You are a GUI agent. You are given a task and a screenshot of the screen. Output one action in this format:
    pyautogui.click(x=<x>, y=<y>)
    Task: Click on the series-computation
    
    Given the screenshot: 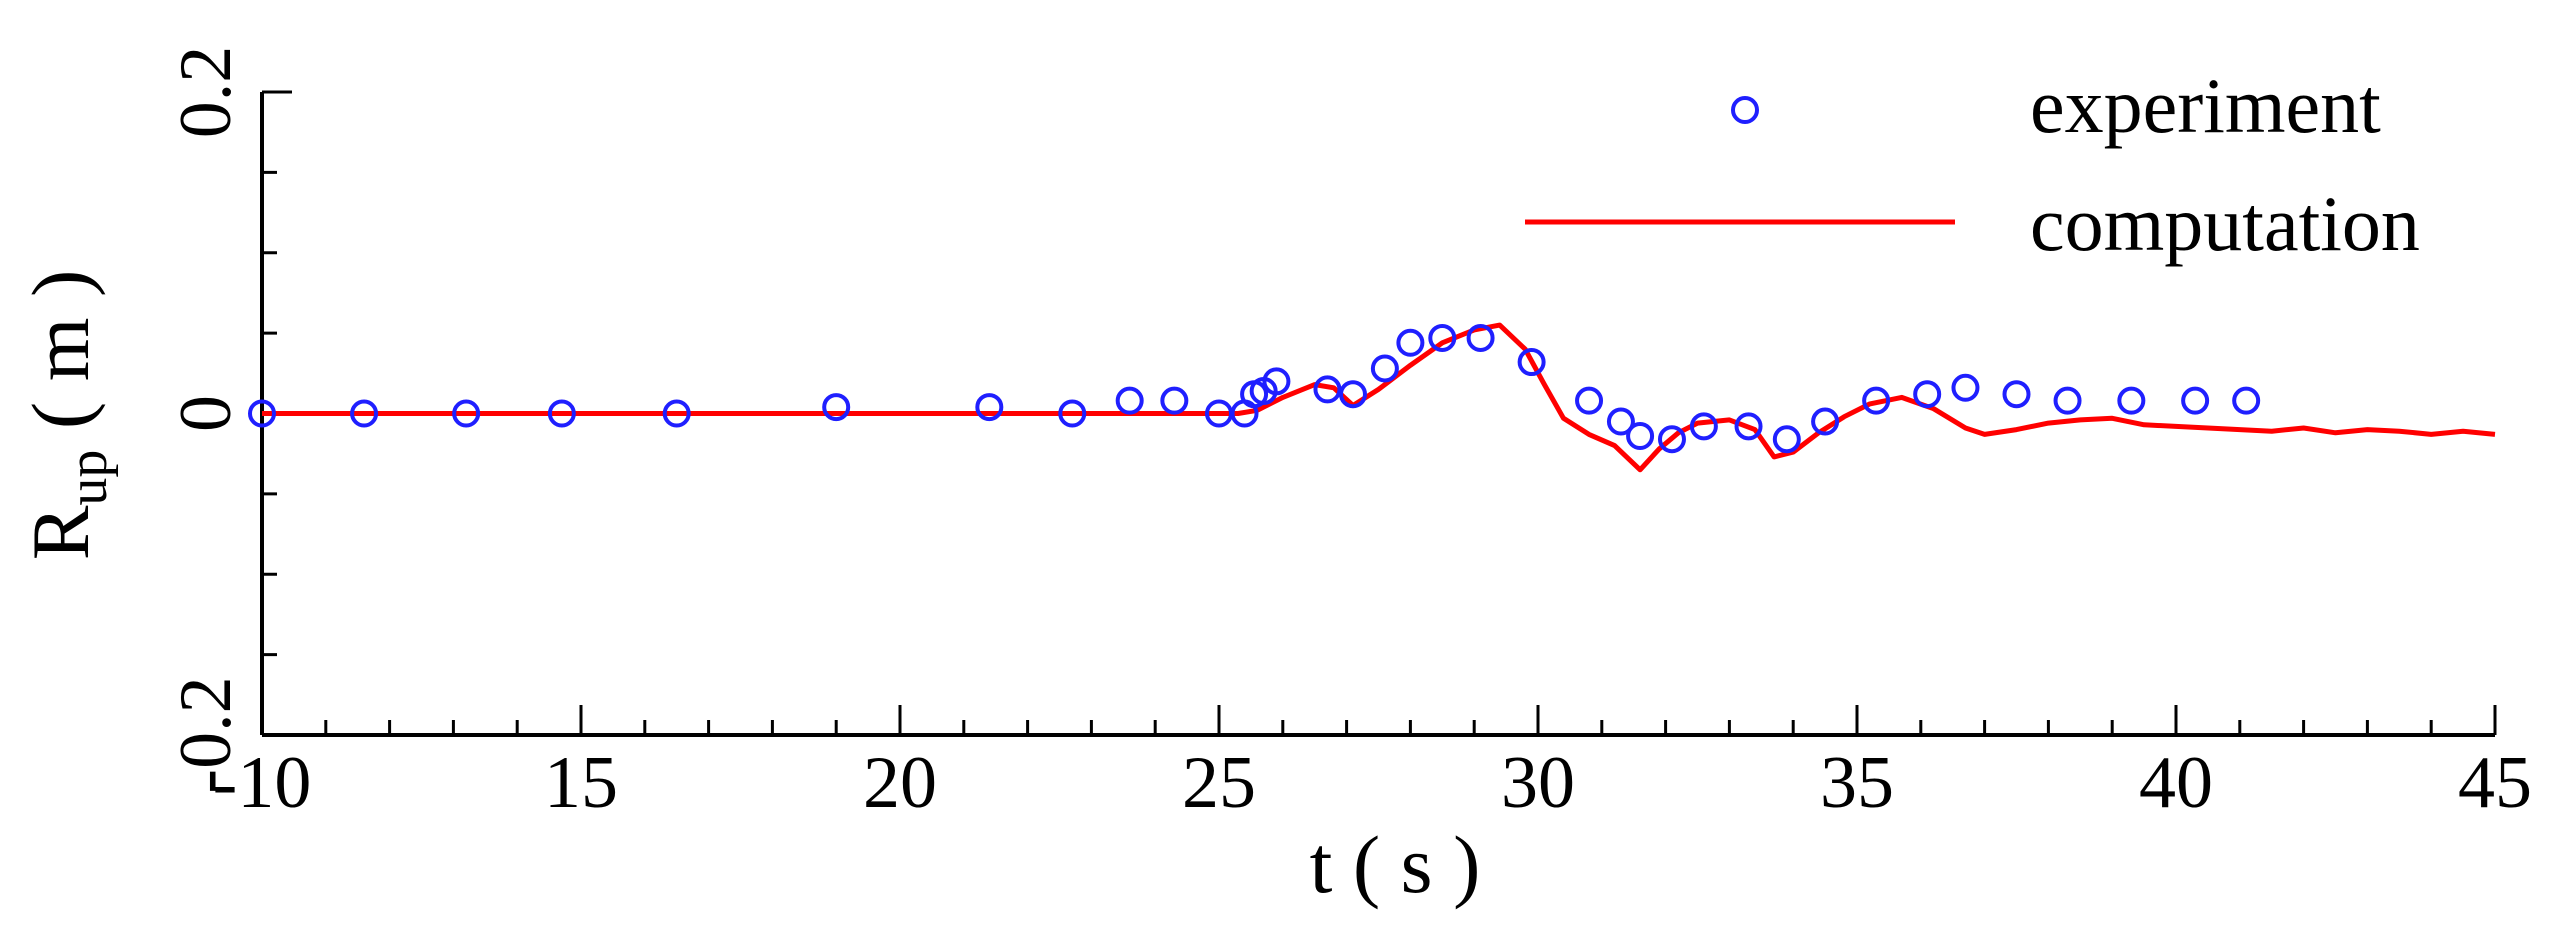 What is the action you would take?
    pyautogui.click(x=1379, y=397)
    